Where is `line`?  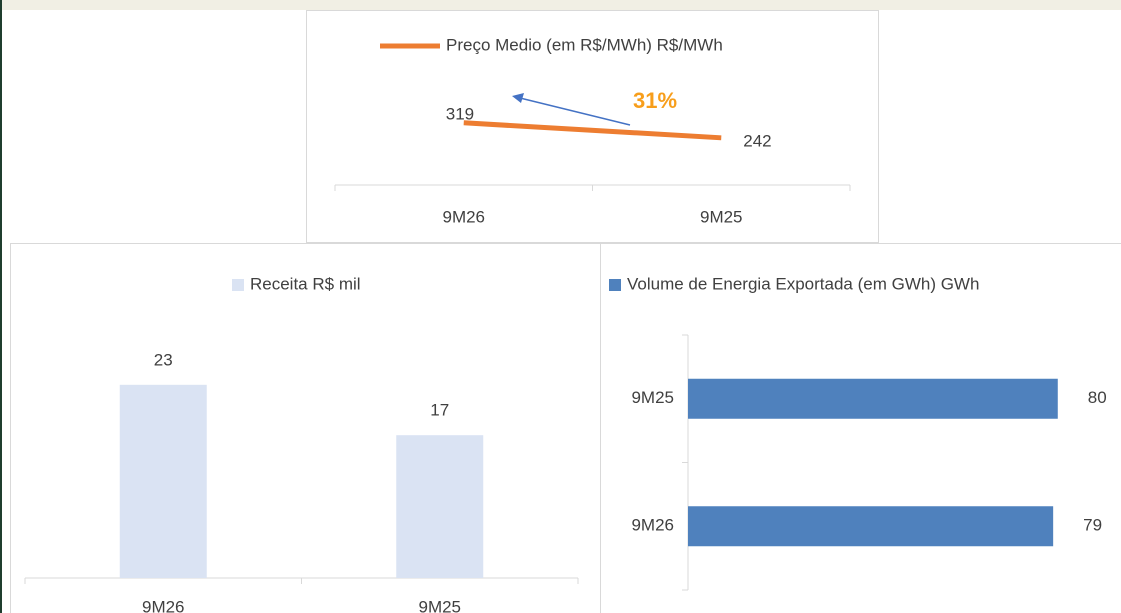
line is located at coordinates (592, 130).